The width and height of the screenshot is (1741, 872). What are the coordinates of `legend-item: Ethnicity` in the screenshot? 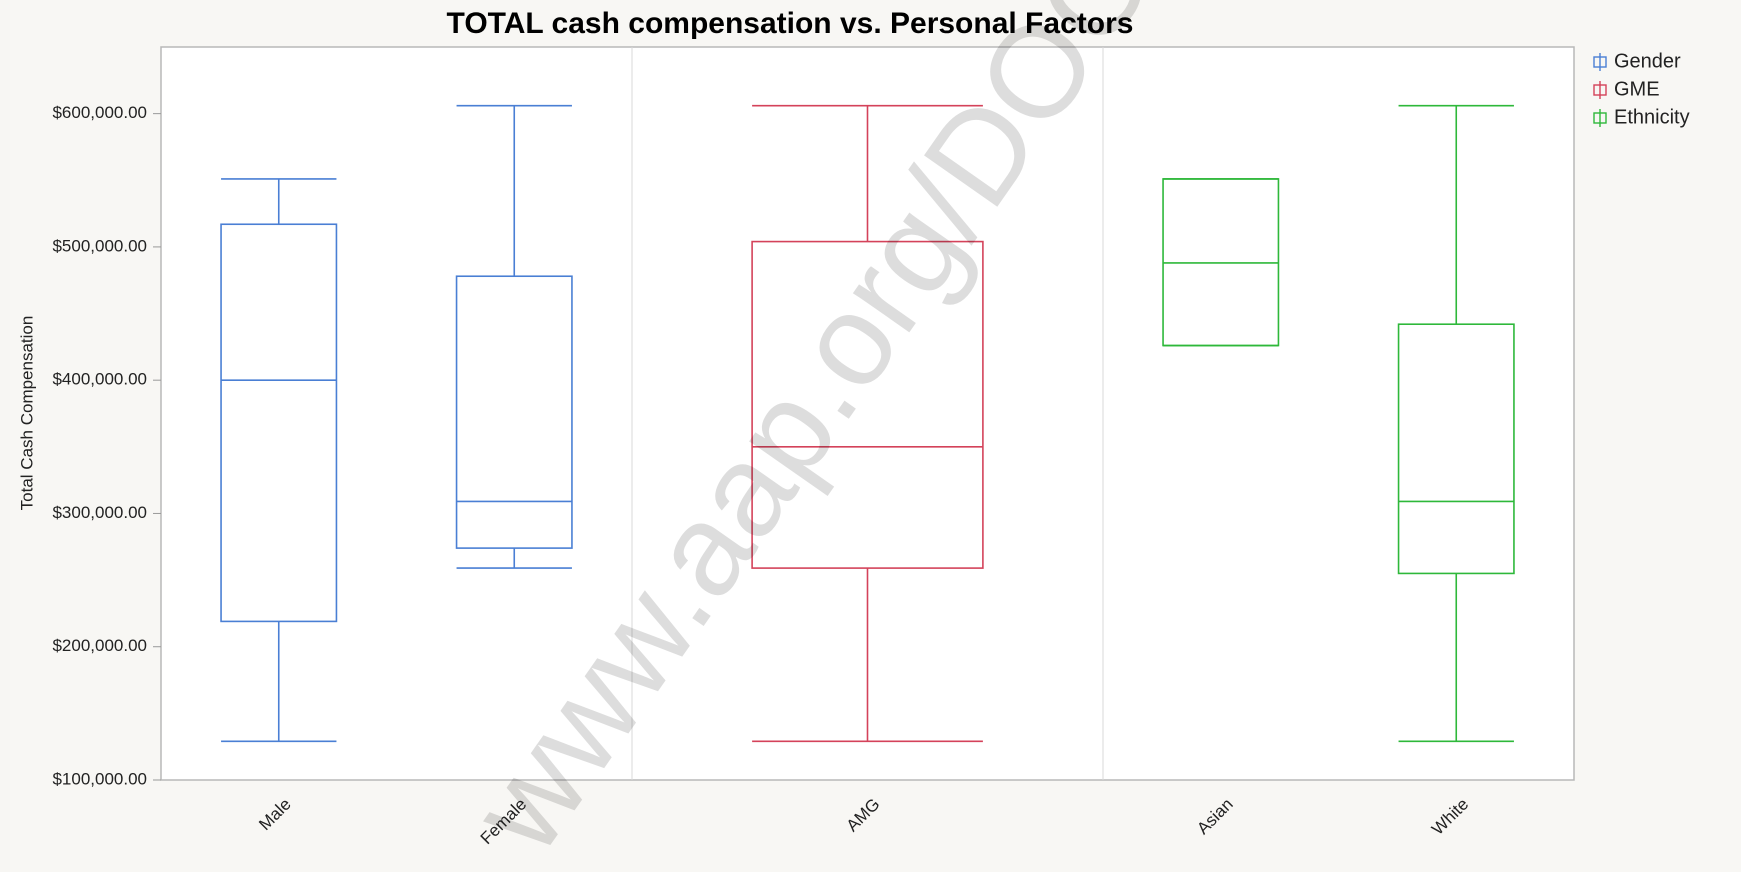 It's located at (1641, 117).